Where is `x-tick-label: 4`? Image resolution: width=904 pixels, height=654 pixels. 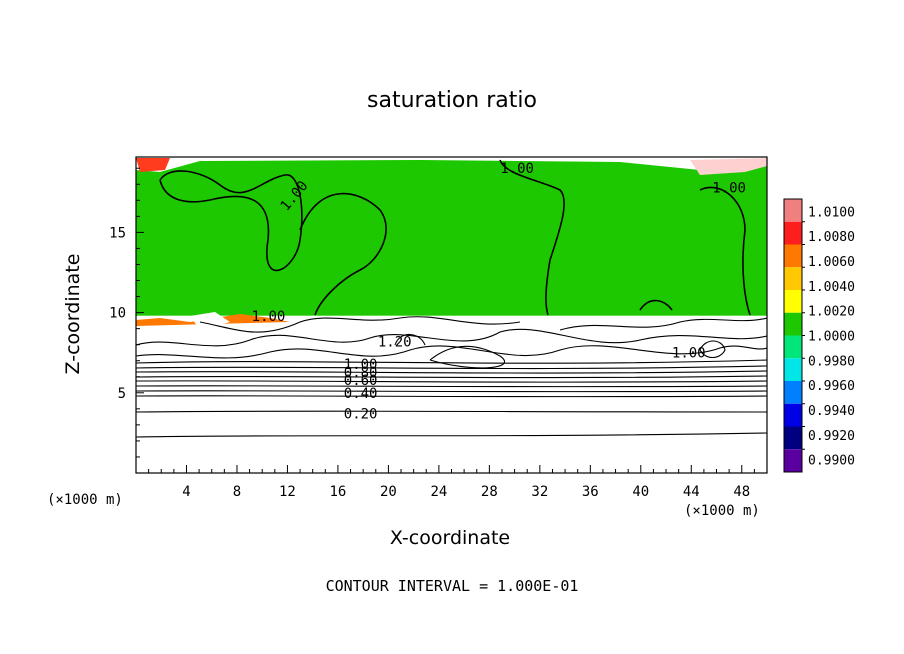 x-tick-label: 4 is located at coordinates (186, 492).